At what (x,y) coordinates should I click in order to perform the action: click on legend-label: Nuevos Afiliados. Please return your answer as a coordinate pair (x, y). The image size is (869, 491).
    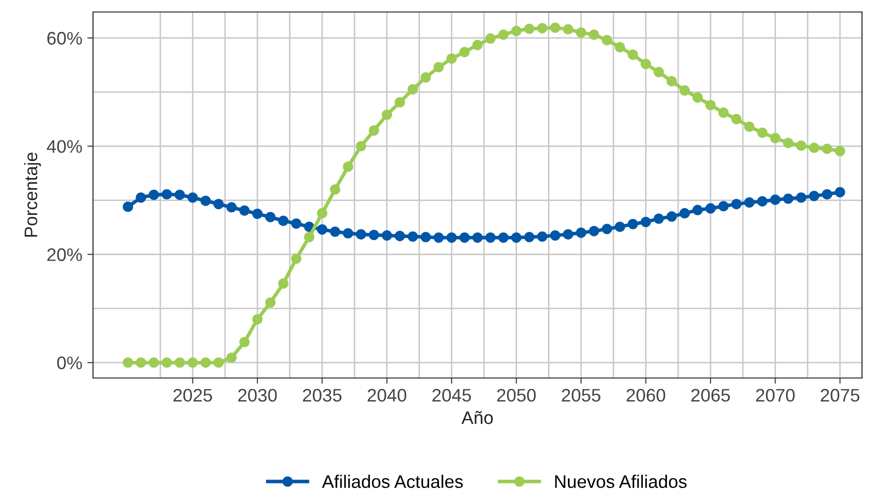
    Looking at the image, I should click on (621, 481).